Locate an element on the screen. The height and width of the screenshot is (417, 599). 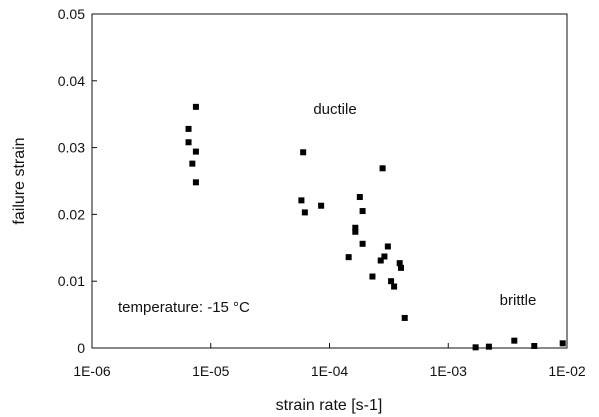
annotation-ductile: ductile is located at coordinates (334, 109).